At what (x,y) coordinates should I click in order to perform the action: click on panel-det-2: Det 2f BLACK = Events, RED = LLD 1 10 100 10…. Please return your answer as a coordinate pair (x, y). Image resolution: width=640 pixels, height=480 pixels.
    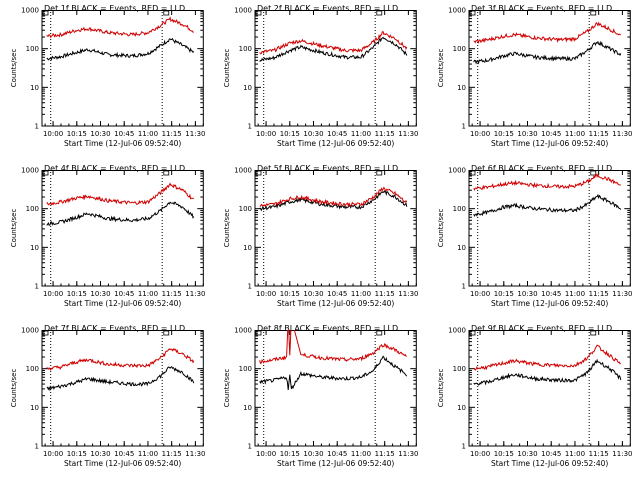
    Looking at the image, I should click on (321, 76).